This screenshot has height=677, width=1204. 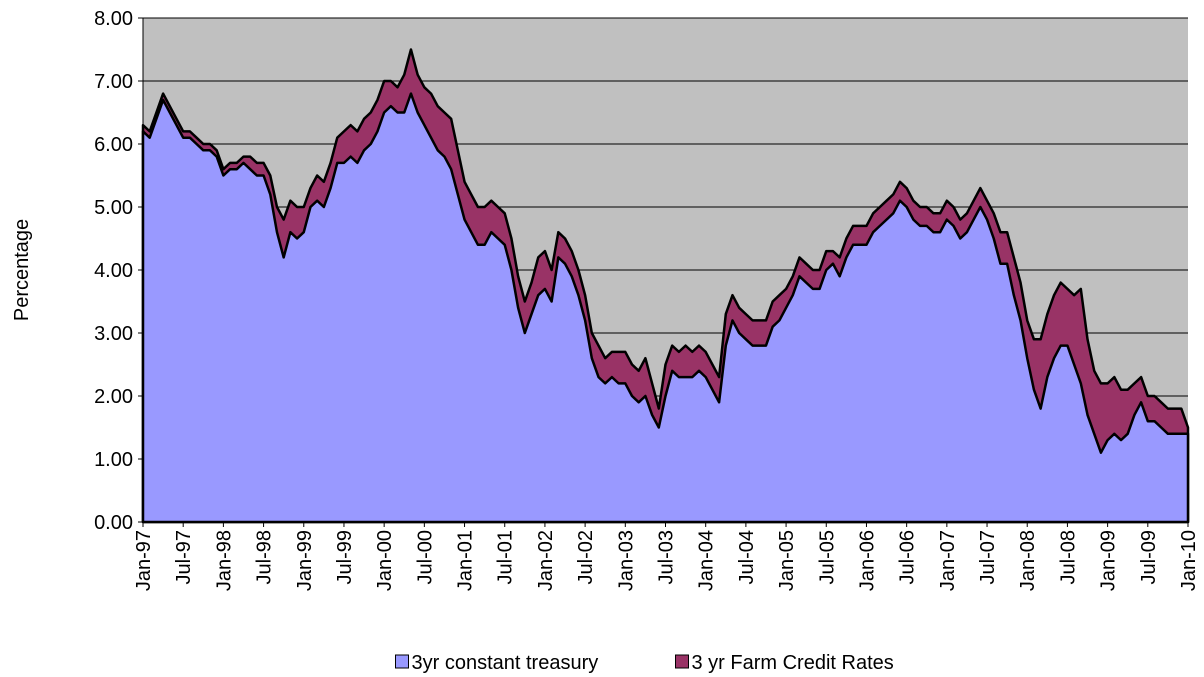 What do you see at coordinates (1068, 557) in the screenshot?
I see `x-tick-label: Jul-08` at bounding box center [1068, 557].